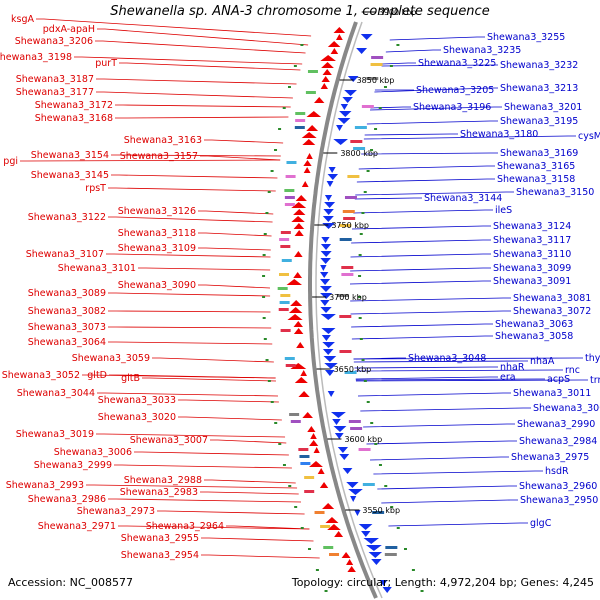  I want to click on left-gene-label: Shewana3_3059, so click(111, 358).